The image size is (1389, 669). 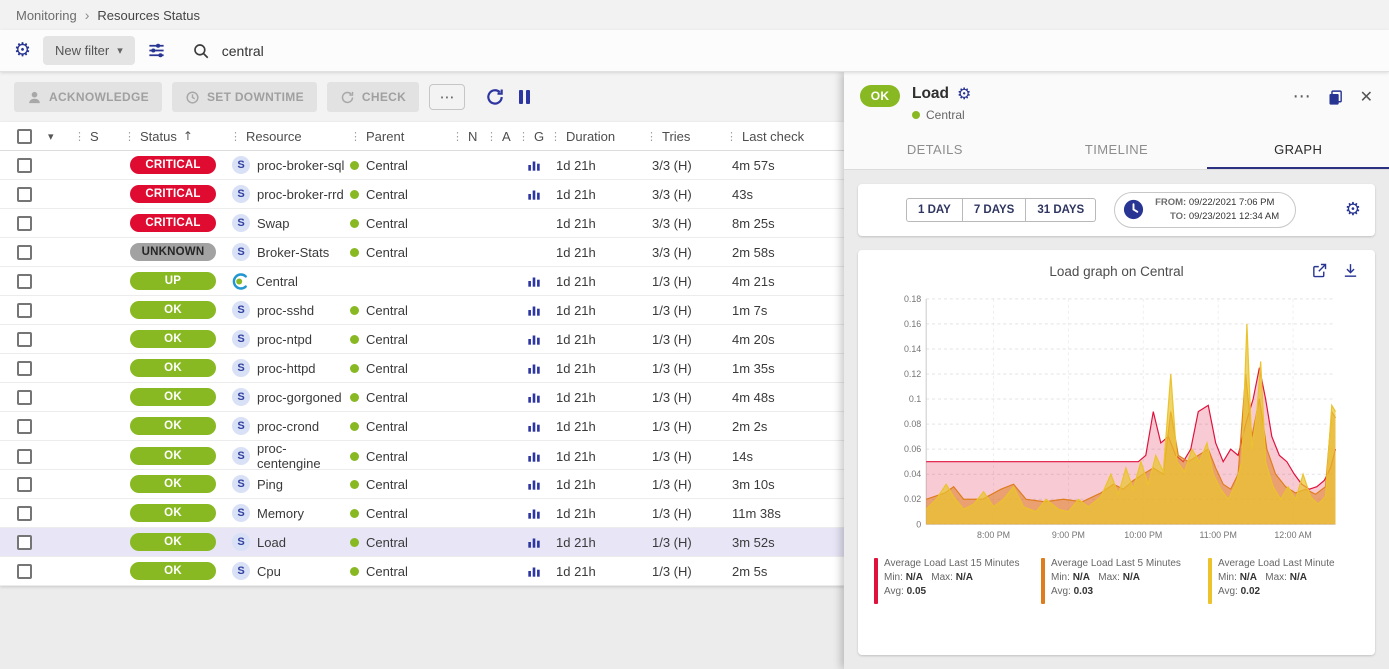 I want to click on tab-timeline: TIMELINE, so click(x=1117, y=149).